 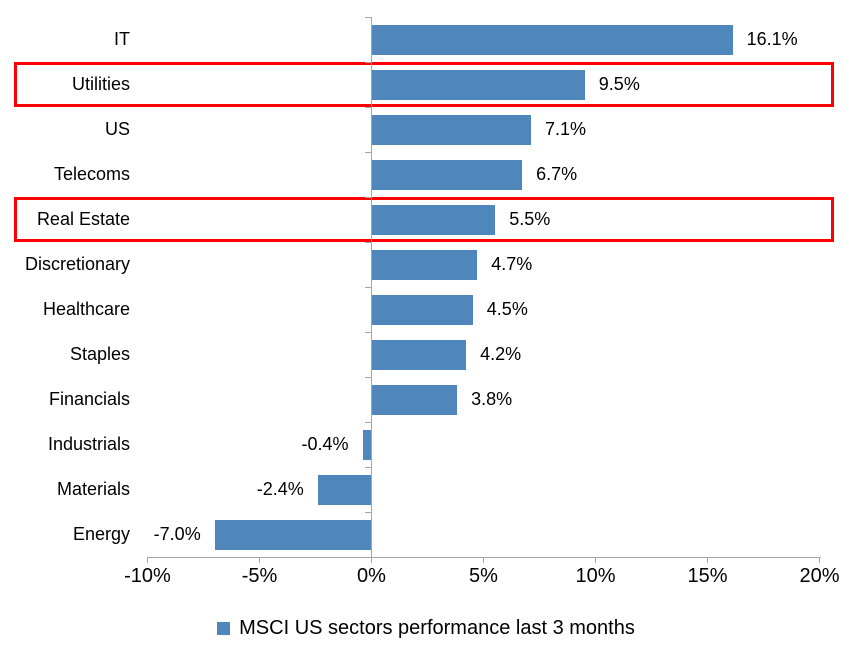 I want to click on category-label: Healthcare, so click(x=86, y=309).